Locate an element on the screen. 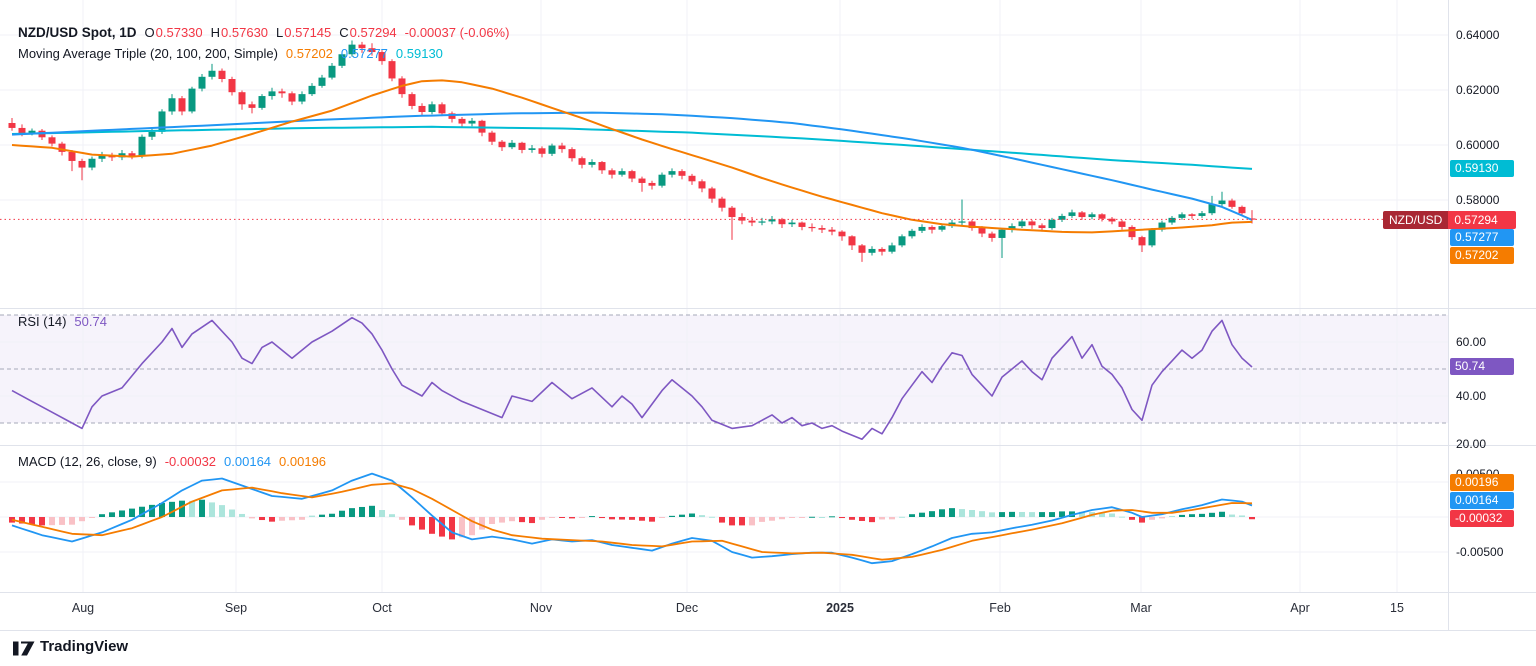 The image size is (1536, 666). time-tick-label: 2025 is located at coordinates (840, 608).